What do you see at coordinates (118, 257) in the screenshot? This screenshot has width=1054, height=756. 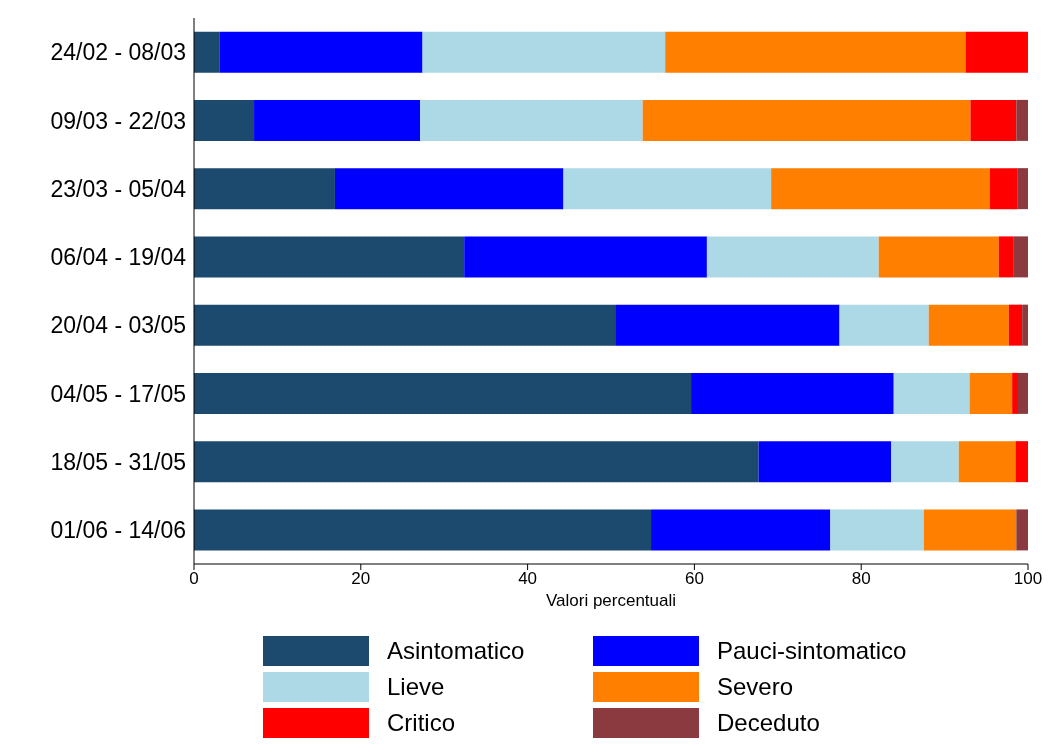 I see `y-tick-label: 06/04 - 19/04` at bounding box center [118, 257].